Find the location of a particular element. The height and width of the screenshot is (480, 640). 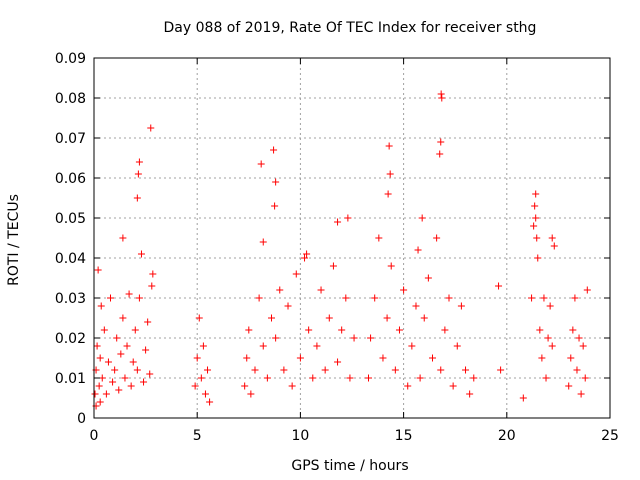

x-tick-label: 10 is located at coordinates (300, 436).